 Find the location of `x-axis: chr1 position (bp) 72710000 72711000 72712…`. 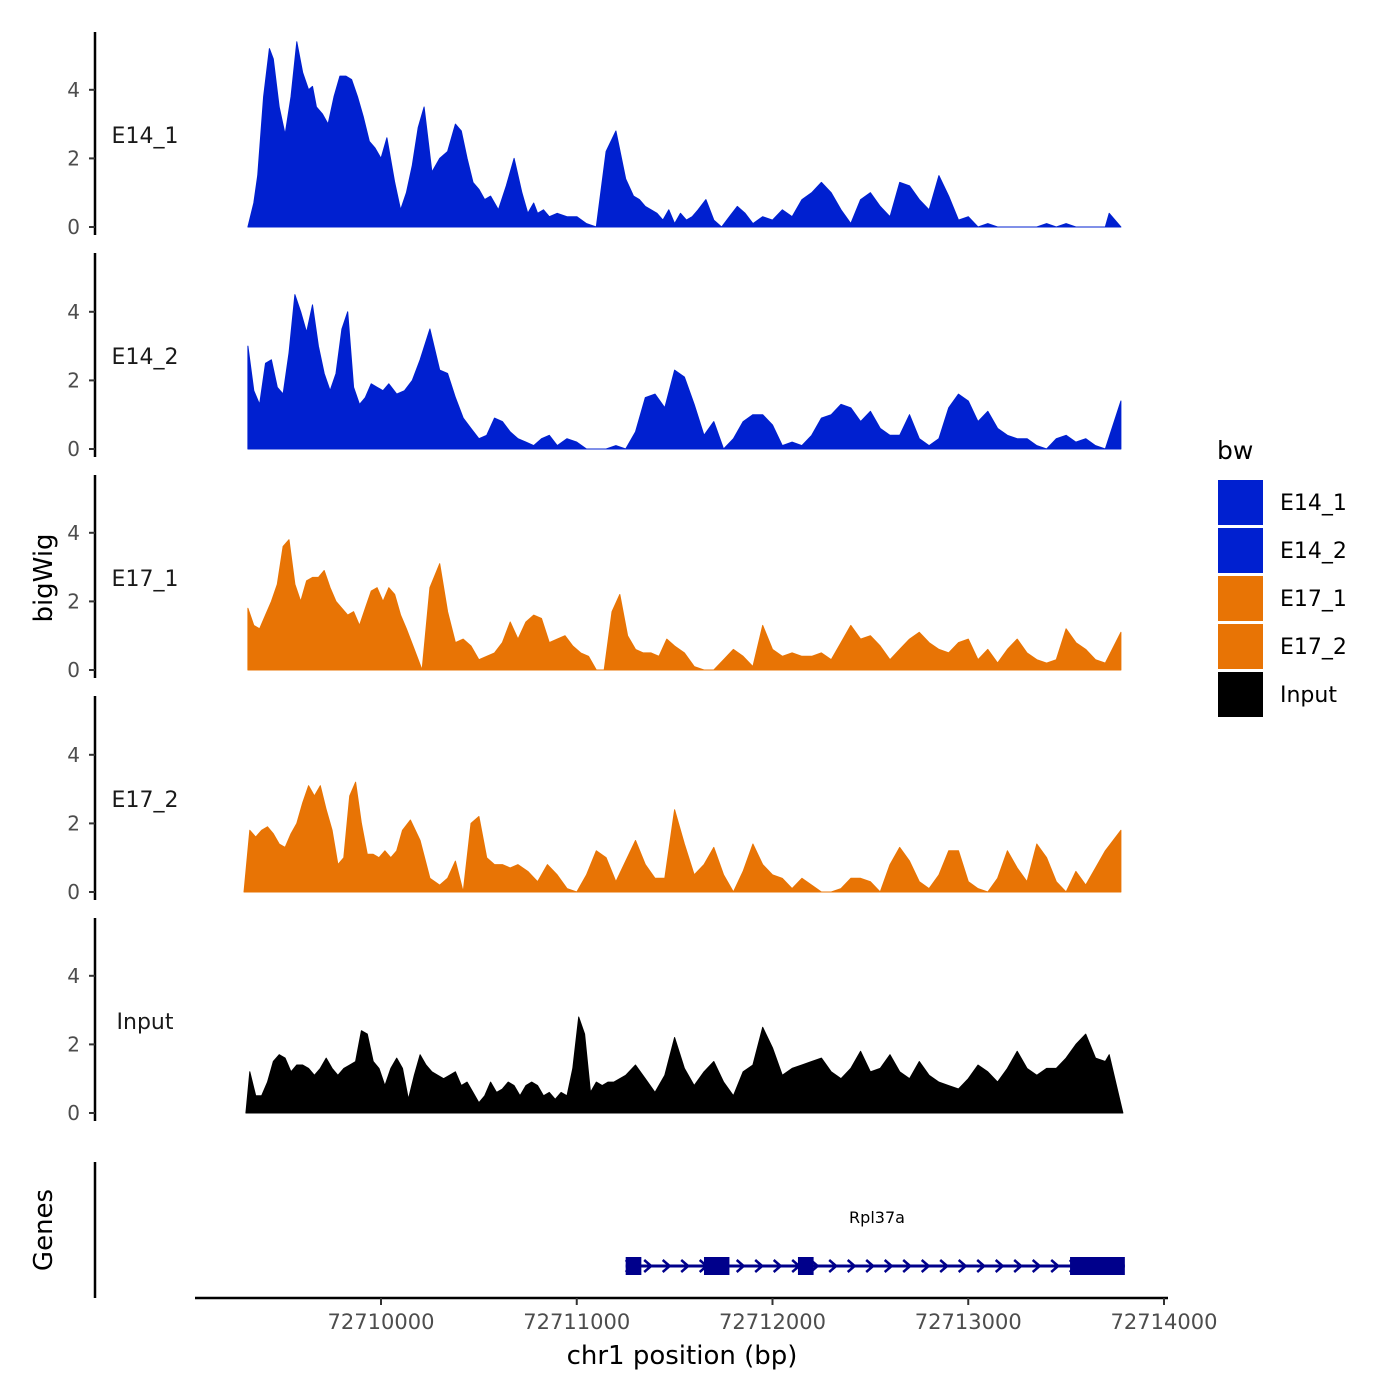

x-axis: chr1 position (bp) 72710000 72711000 72712… is located at coordinates (706, 1333).